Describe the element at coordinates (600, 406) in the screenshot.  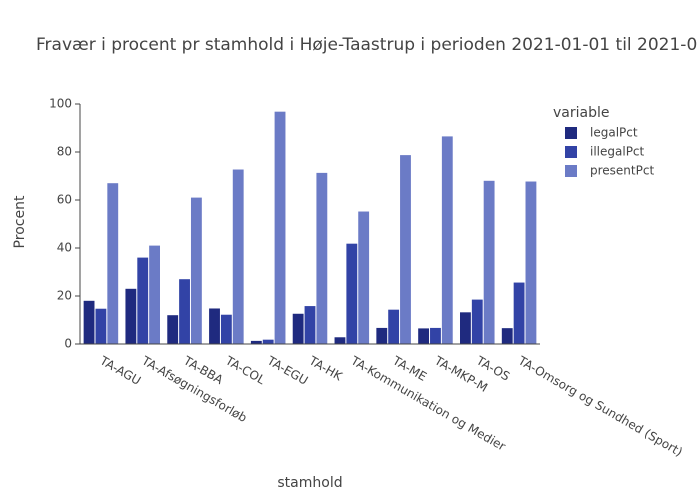
I see `x-tick-label: TA-Omsorg og Sundhed (Sport)` at that location.